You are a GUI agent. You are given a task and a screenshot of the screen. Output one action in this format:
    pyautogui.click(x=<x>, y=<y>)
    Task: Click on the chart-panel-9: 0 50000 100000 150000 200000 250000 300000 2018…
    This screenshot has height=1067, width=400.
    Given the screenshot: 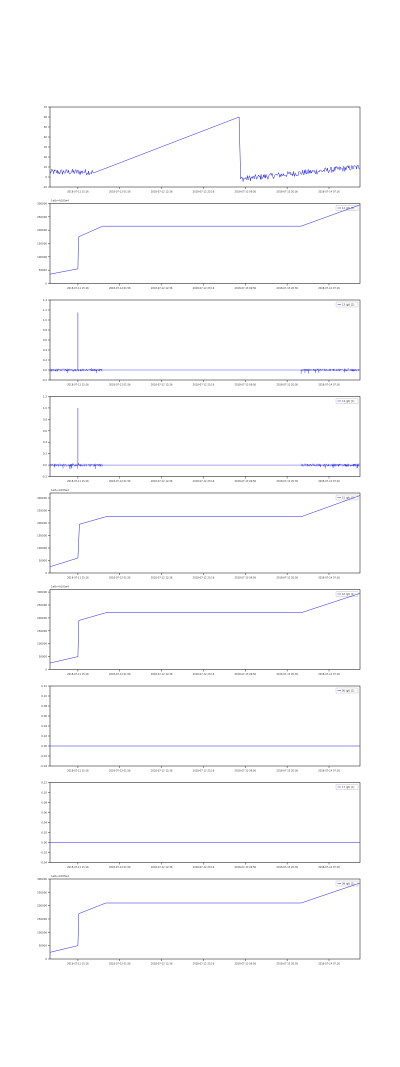 What is the action you would take?
    pyautogui.click(x=199, y=920)
    